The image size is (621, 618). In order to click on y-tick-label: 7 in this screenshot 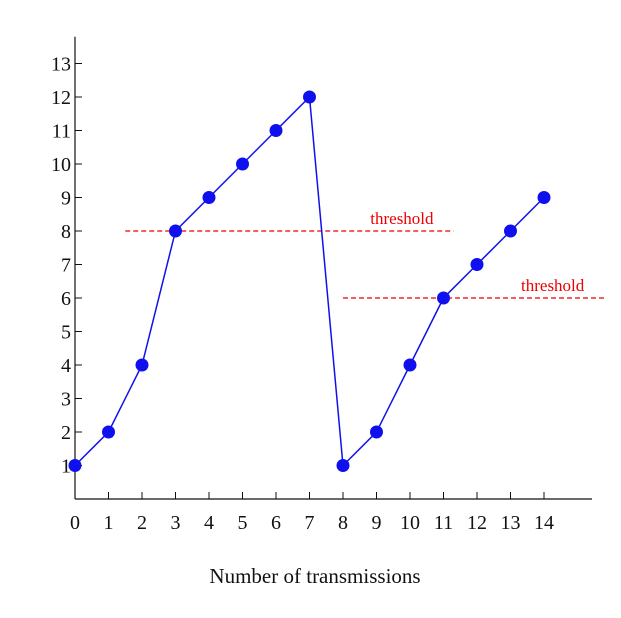, I will do `click(66, 266)`.